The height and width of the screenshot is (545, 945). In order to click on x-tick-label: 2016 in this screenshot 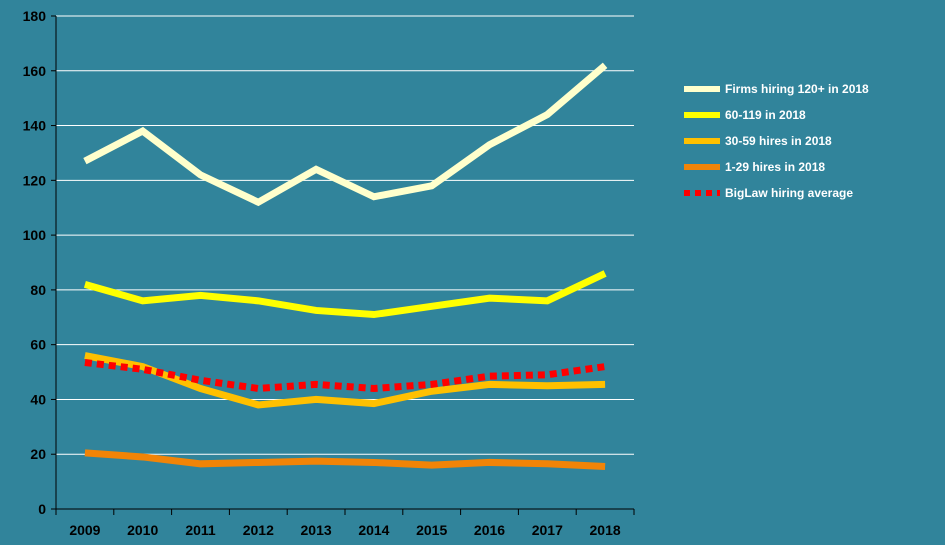, I will do `click(489, 530)`.